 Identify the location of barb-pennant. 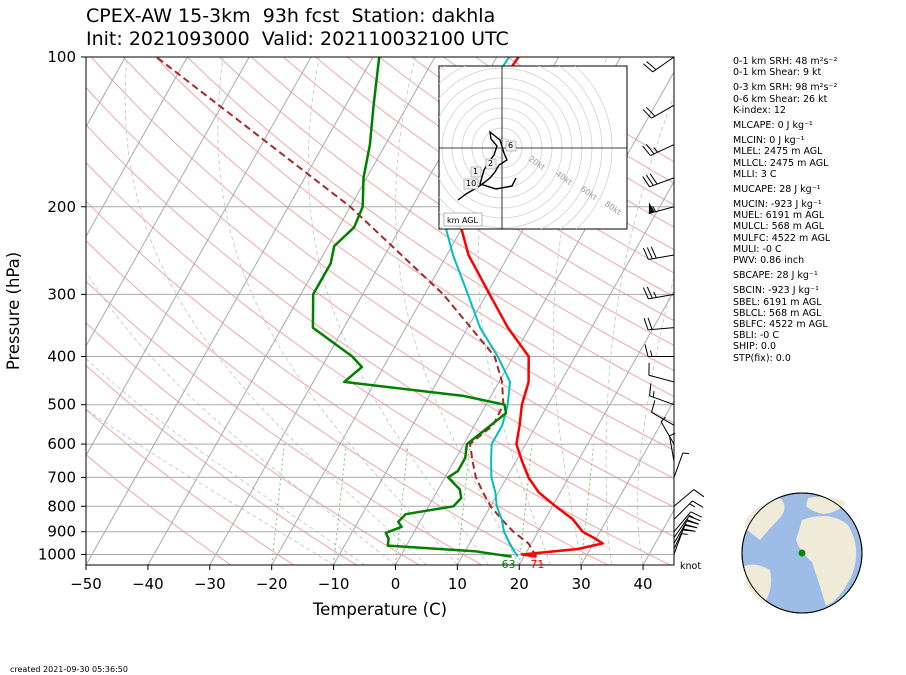
(651, 208).